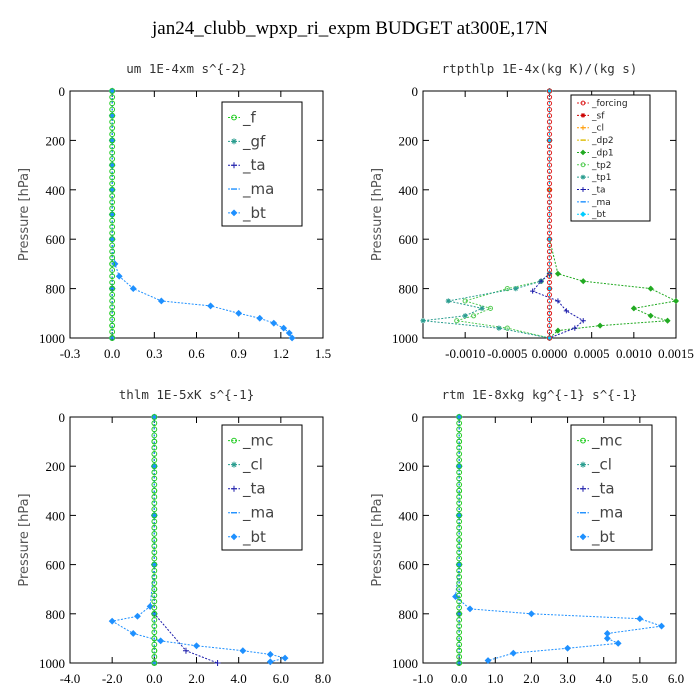 The image size is (700, 700). I want to click on x-tick-label: -4.0, so click(70, 678).